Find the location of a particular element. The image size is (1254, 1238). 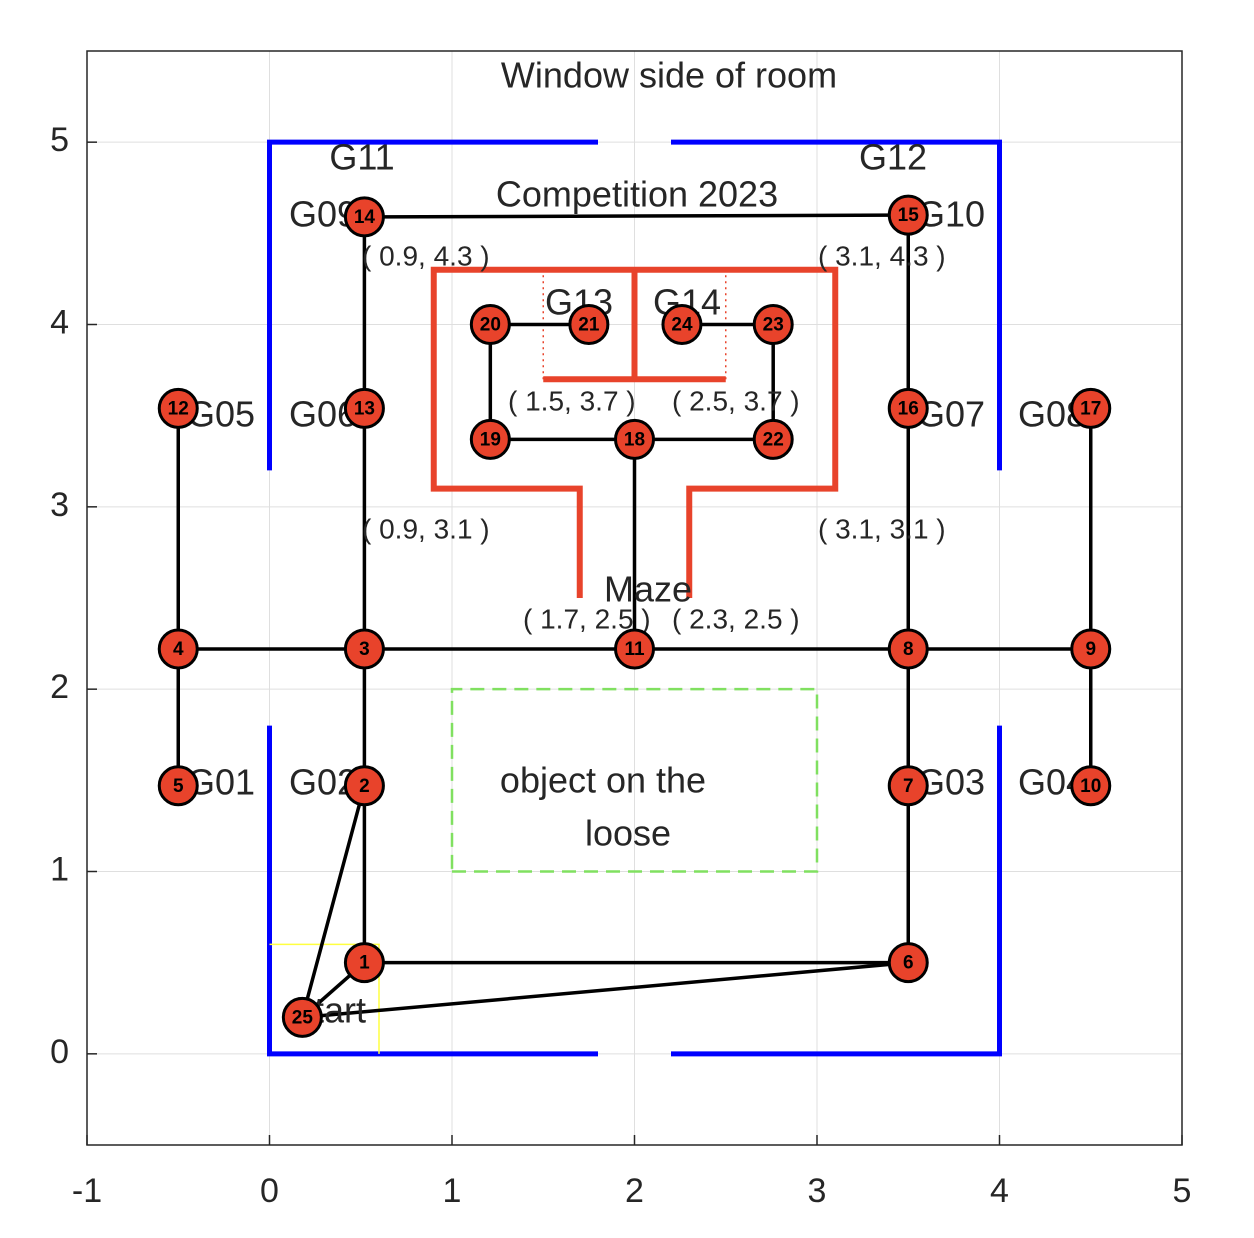

y-tick-label: 5 is located at coordinates (59, 140).